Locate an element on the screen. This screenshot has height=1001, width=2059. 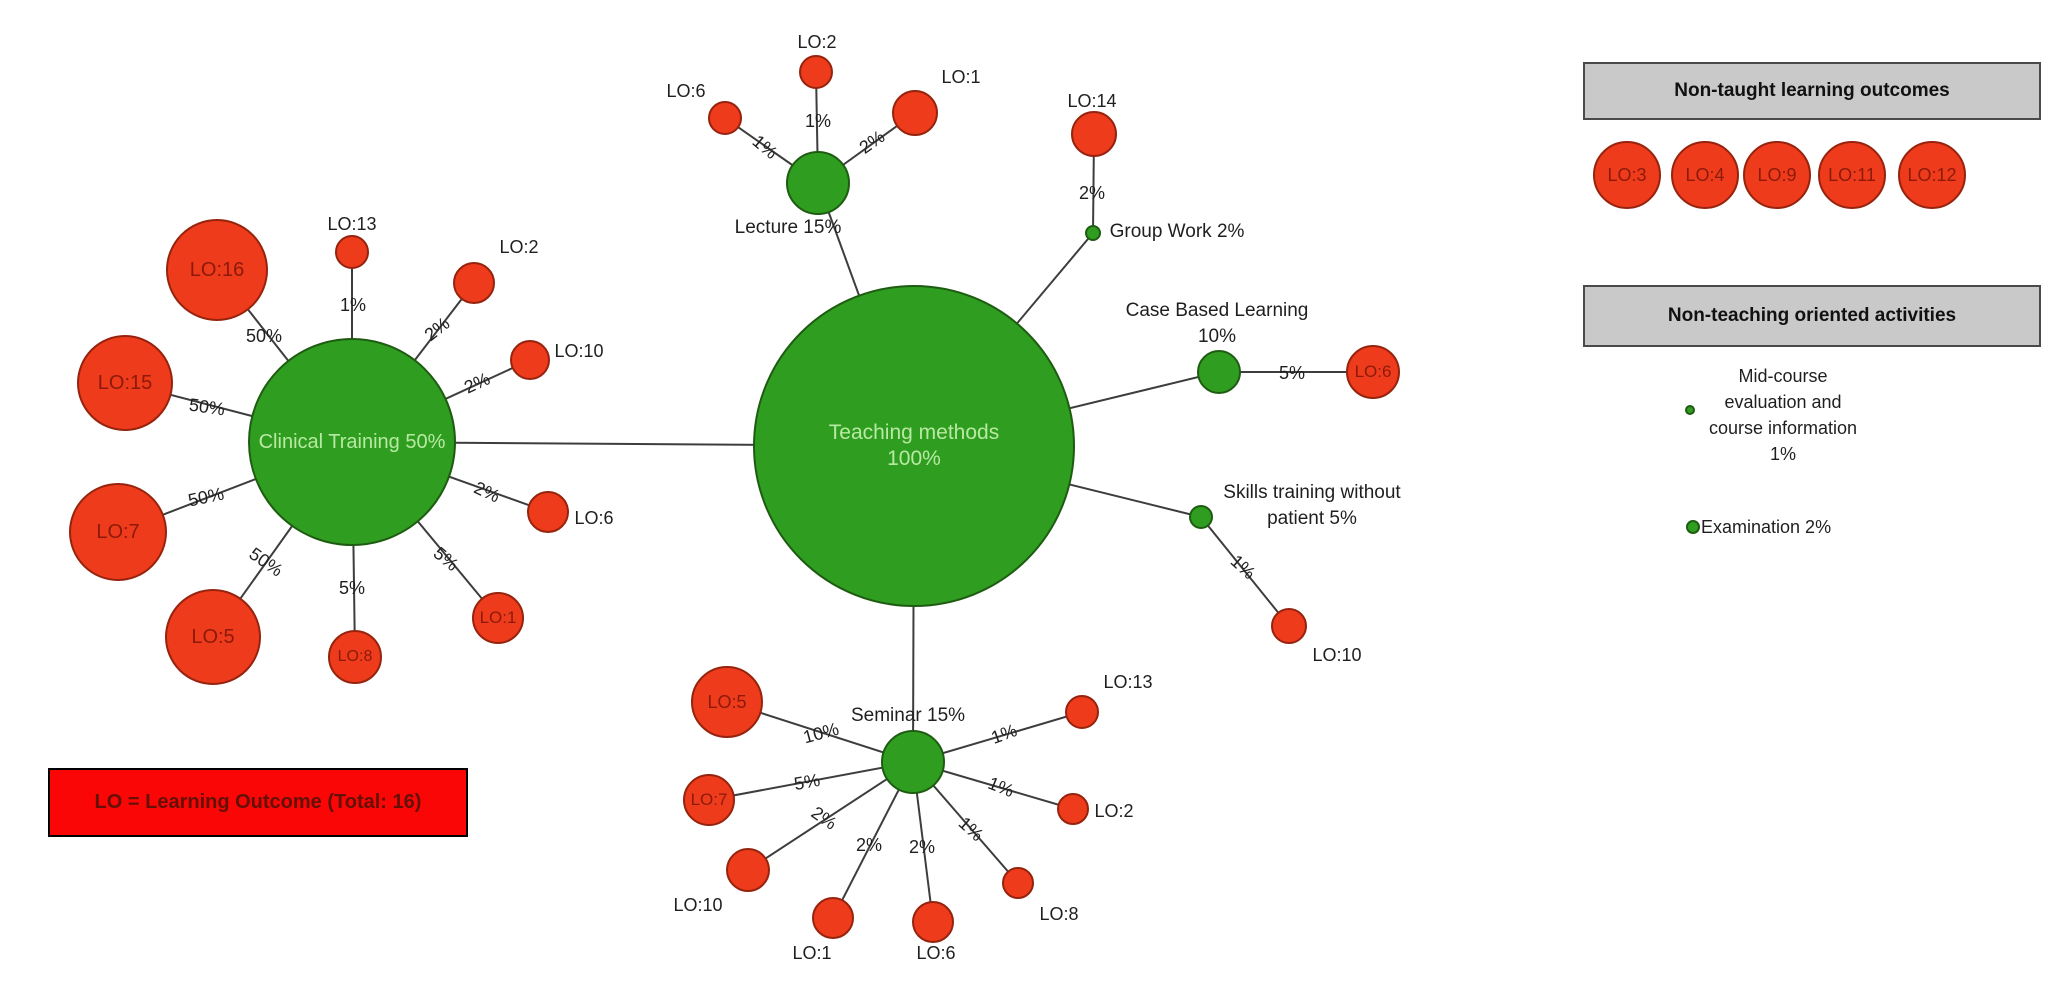
node-cl_lo10-label-text: LO:10 is located at coordinates (579, 351).